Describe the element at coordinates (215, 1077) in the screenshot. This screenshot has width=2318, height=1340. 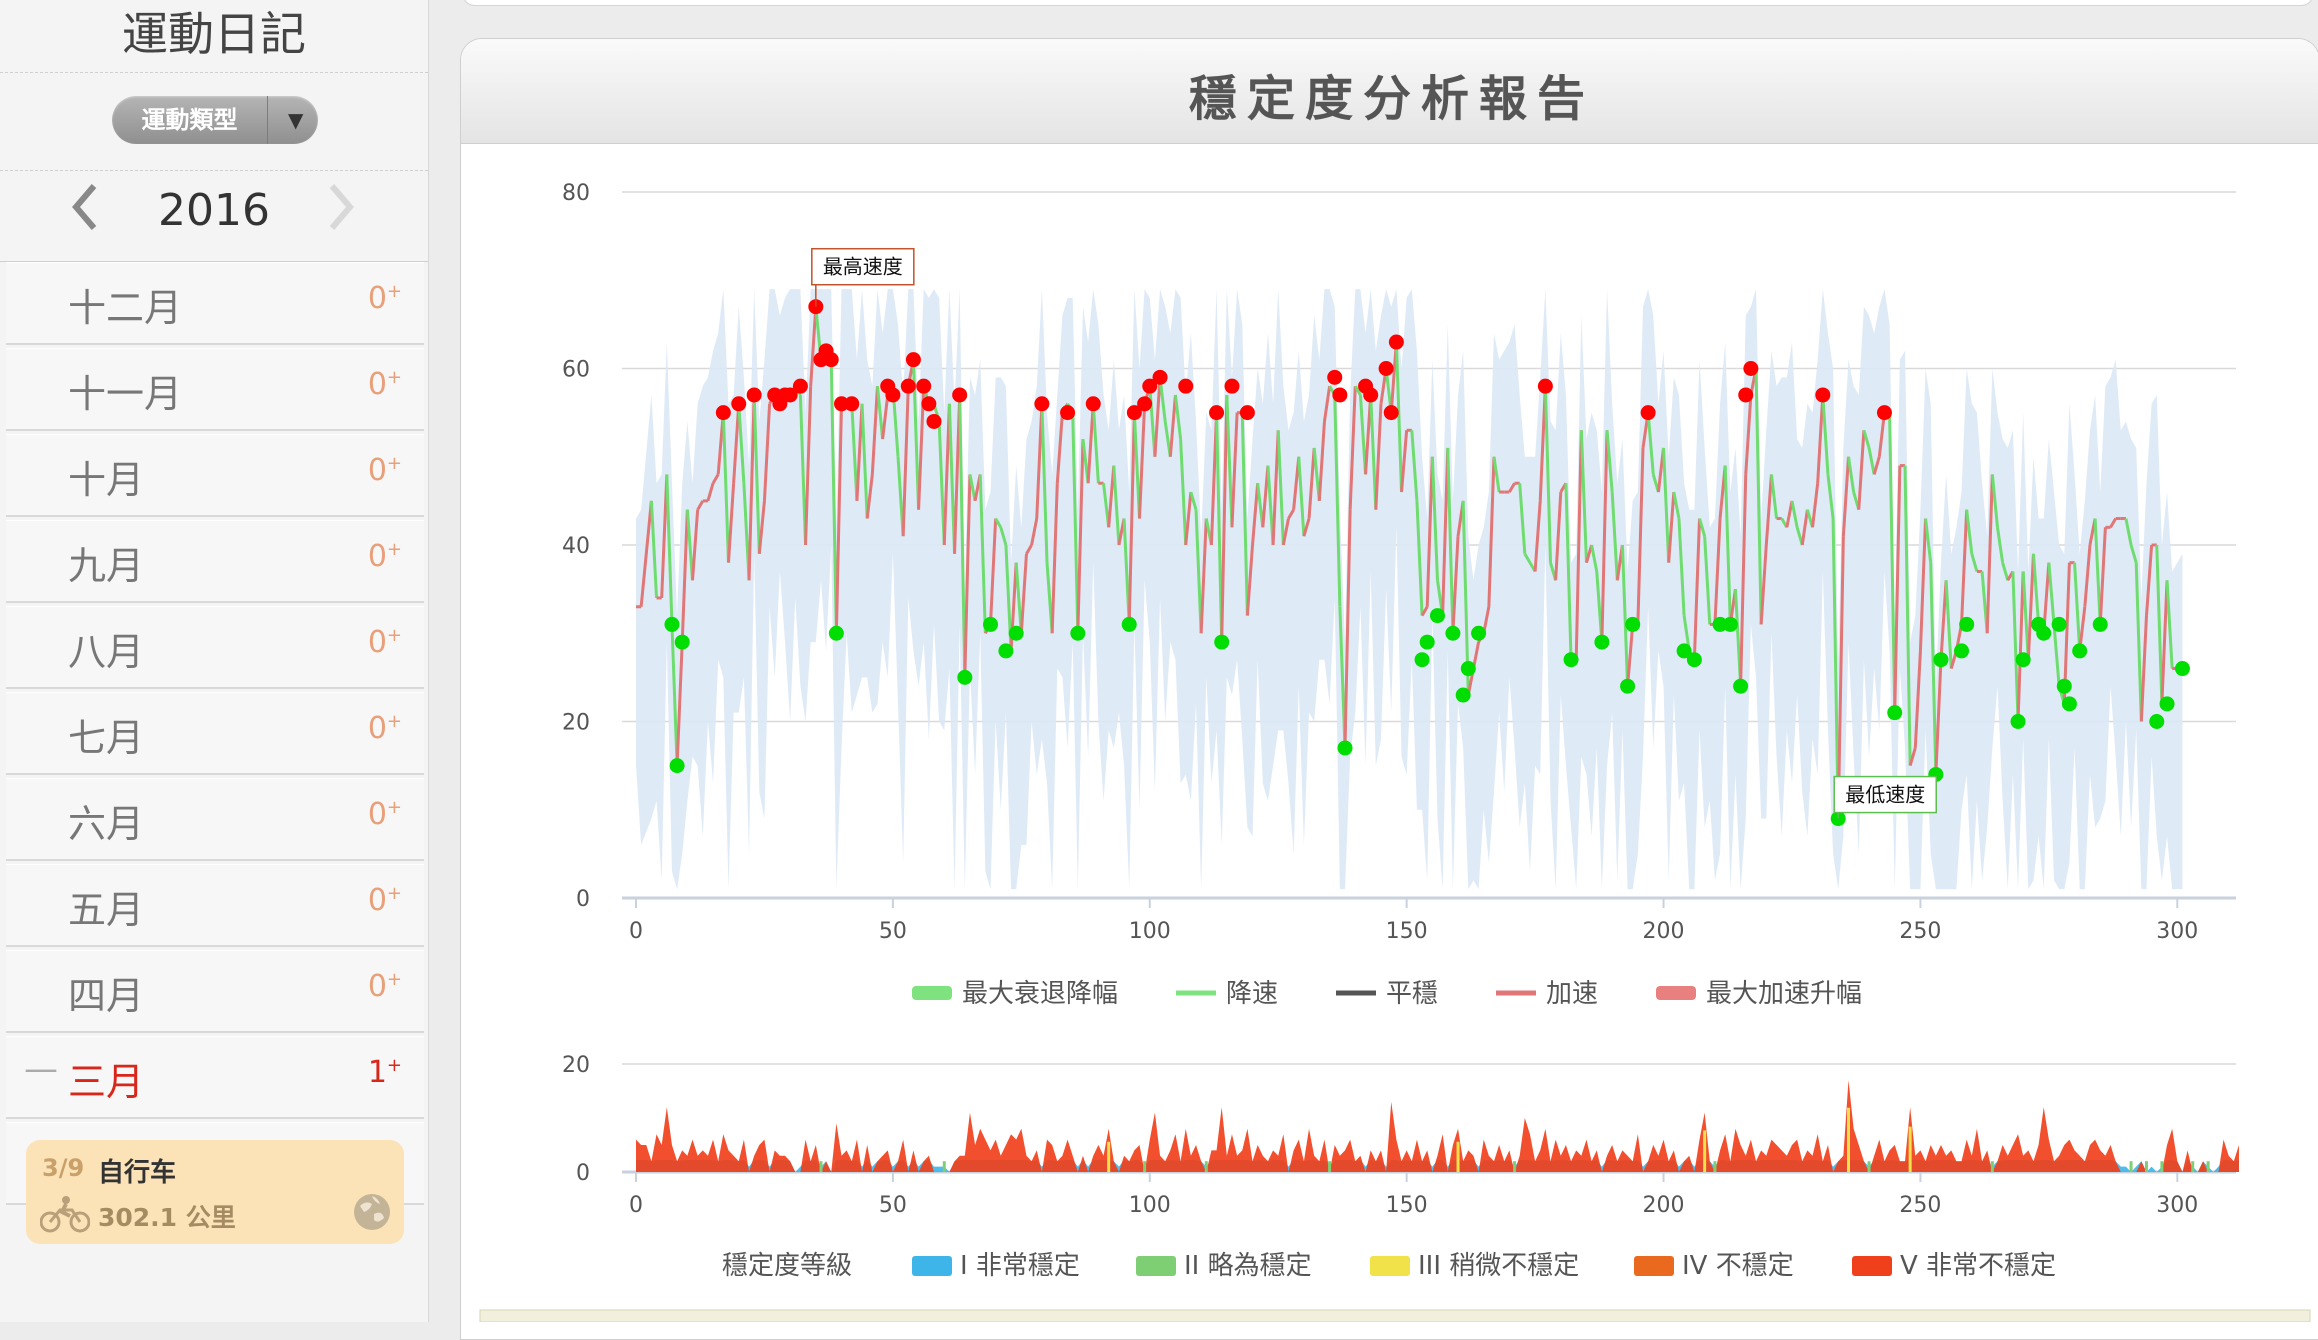
I see `month-item: — 三月 1+` at that location.